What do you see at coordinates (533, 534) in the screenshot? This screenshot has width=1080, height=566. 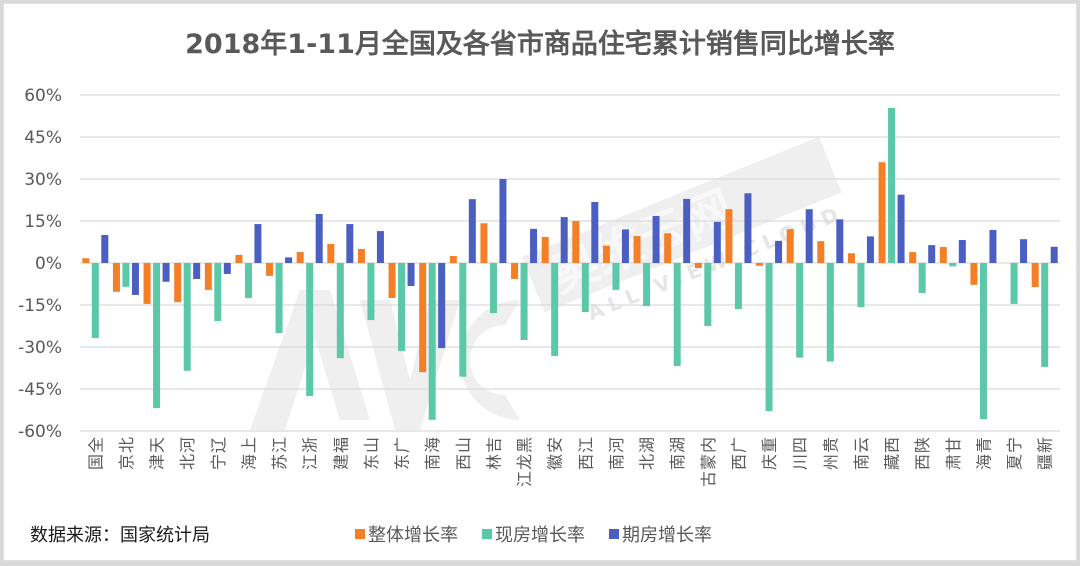 I see `legend-item-completed: 现房增长率` at bounding box center [533, 534].